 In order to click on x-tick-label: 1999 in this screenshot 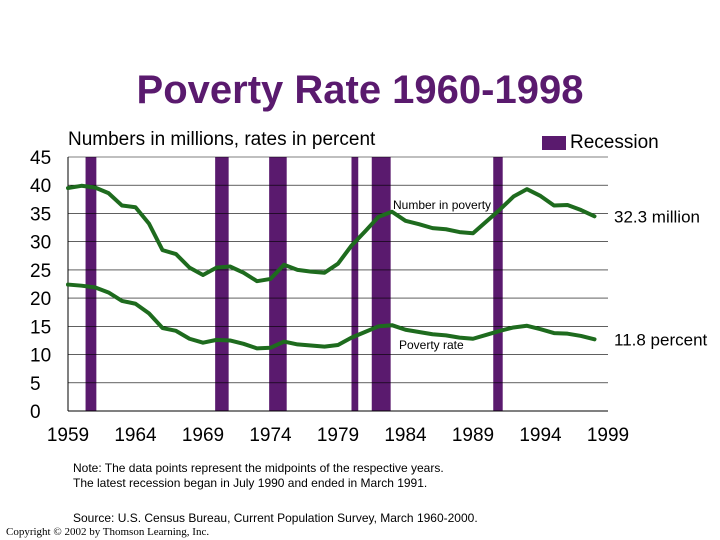, I will do `click(608, 435)`.